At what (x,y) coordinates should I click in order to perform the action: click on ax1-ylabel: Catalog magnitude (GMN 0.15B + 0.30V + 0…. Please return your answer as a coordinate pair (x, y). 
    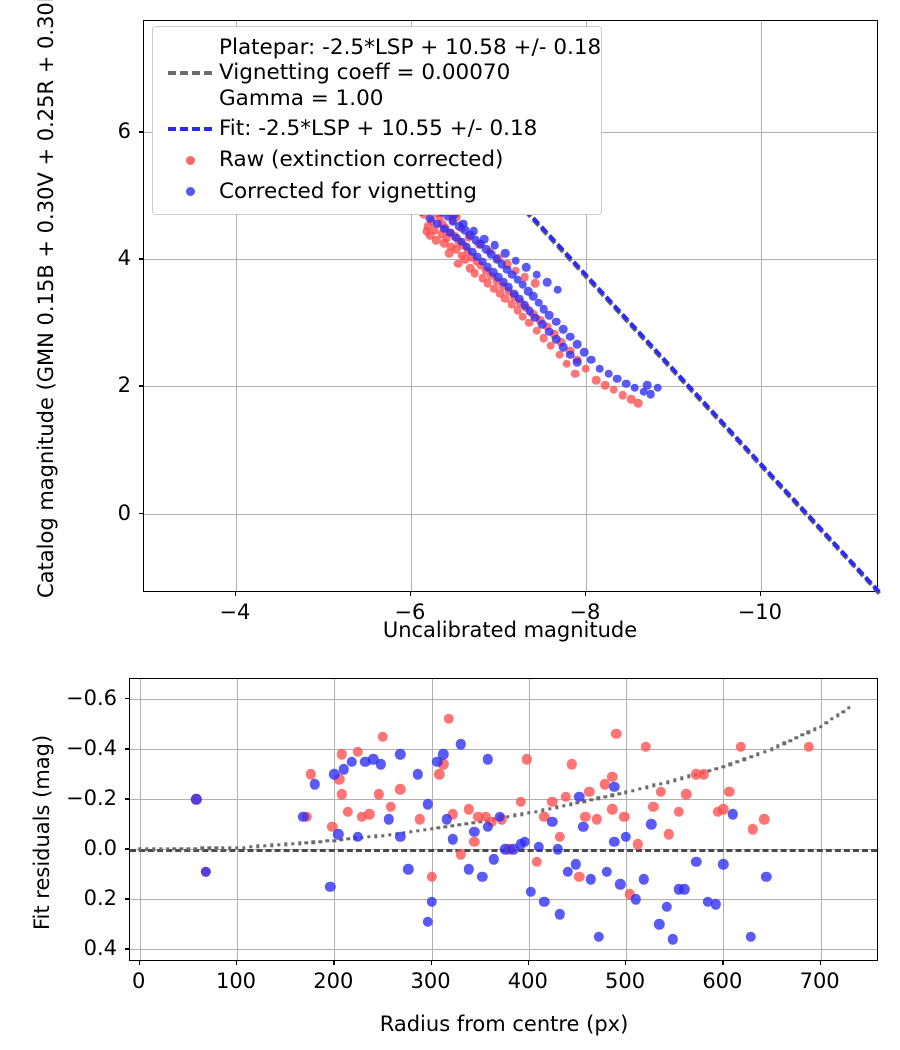
    Looking at the image, I should click on (46, 299).